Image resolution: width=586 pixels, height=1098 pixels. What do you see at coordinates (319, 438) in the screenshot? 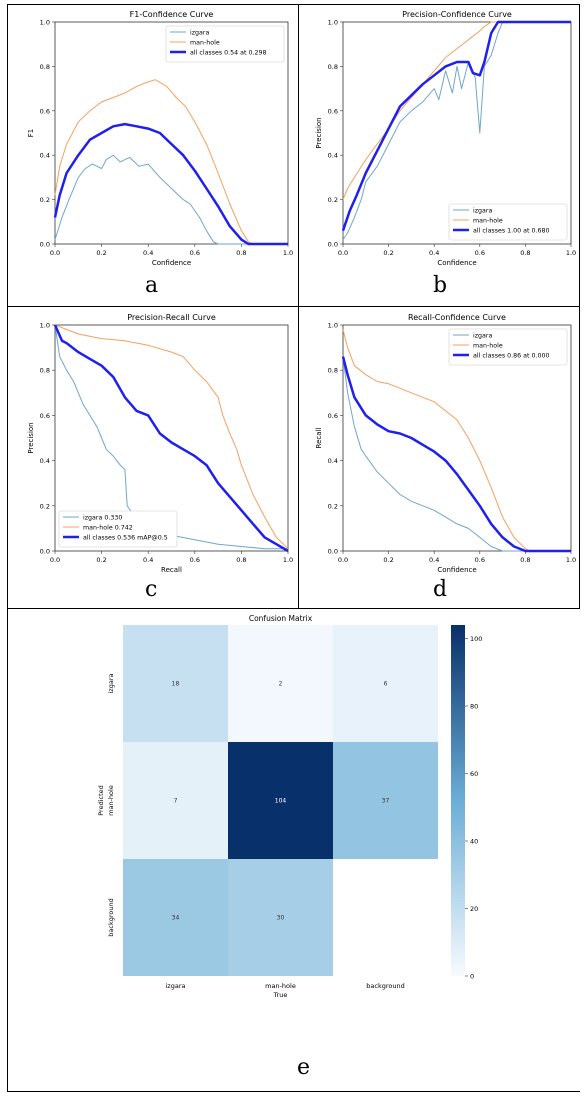
I see `y-axis-label: Recall` at bounding box center [319, 438].